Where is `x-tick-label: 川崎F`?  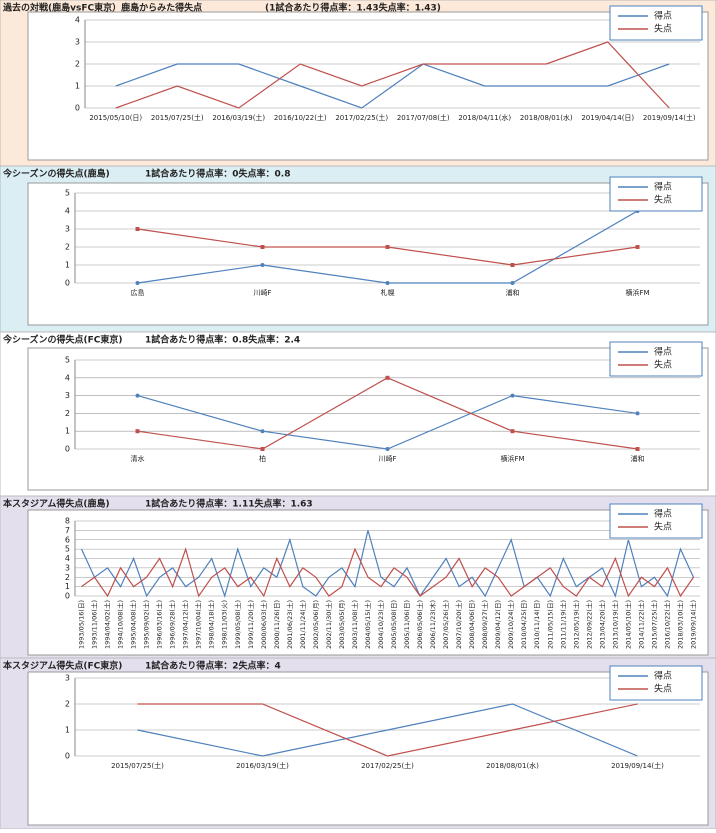
x-tick-label: 川崎F is located at coordinates (262, 292).